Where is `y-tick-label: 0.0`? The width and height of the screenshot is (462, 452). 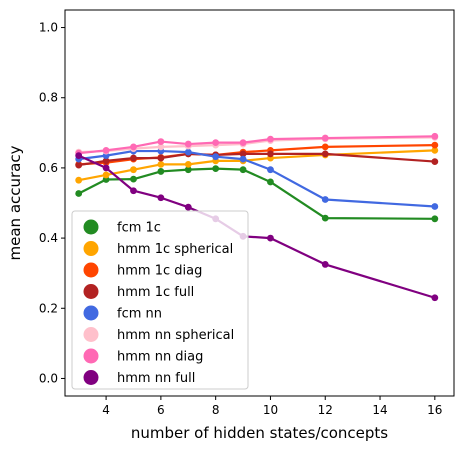
y-tick-label: 0.0 is located at coordinates (48, 378).